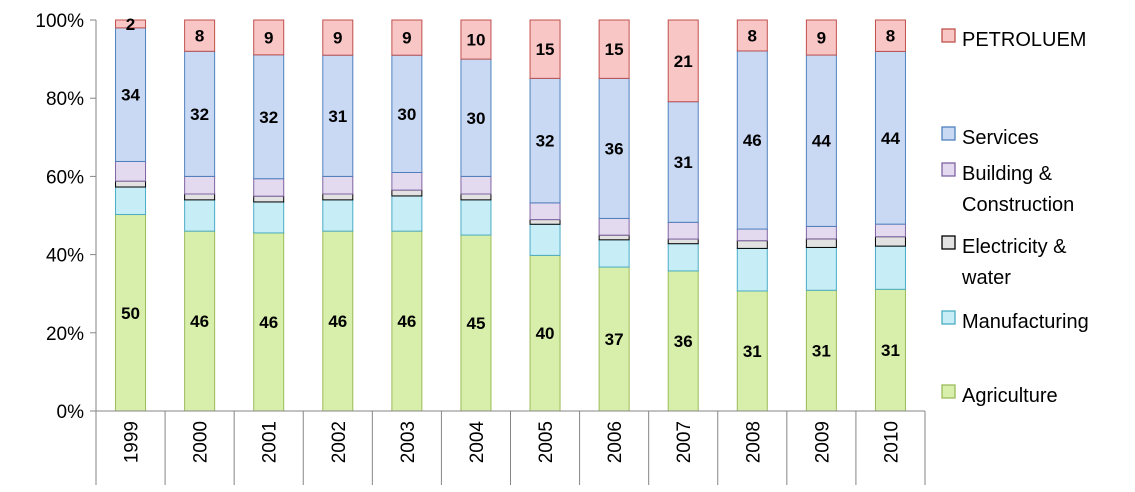 The image size is (1135, 492). Describe the element at coordinates (1024, 40) in the screenshot. I see `legend-label: PETROLUEM` at that location.